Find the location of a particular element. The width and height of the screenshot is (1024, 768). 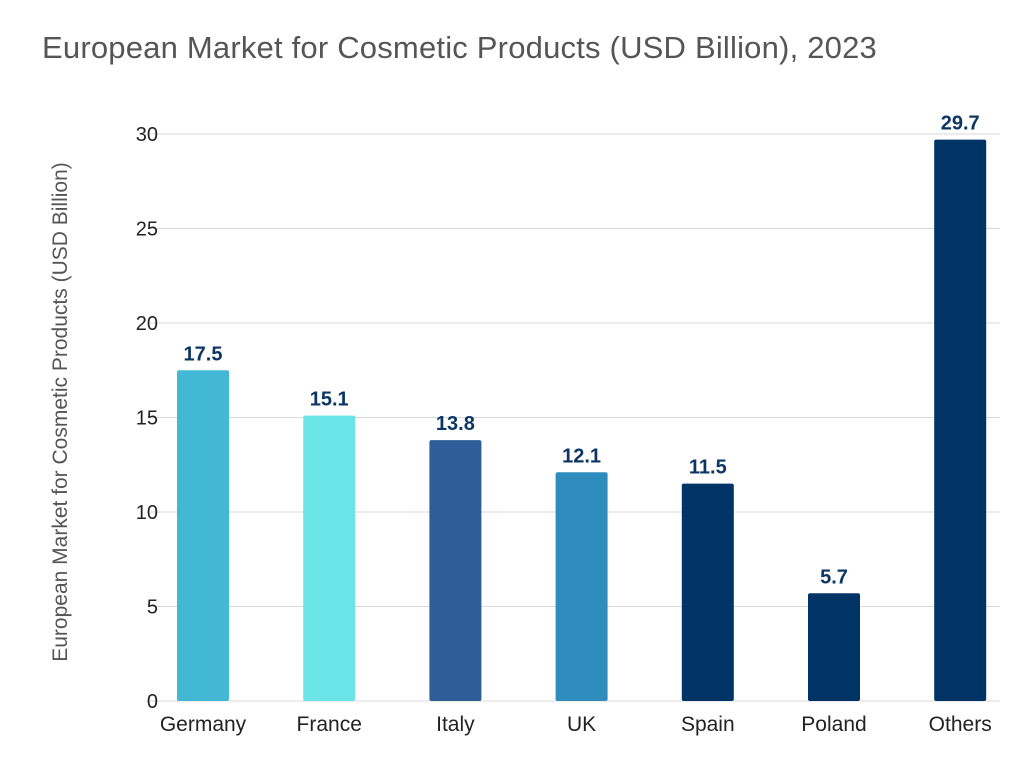

x-axis-ticks: Germany France Italy UK Spain Poland Others is located at coordinates (576, 724).